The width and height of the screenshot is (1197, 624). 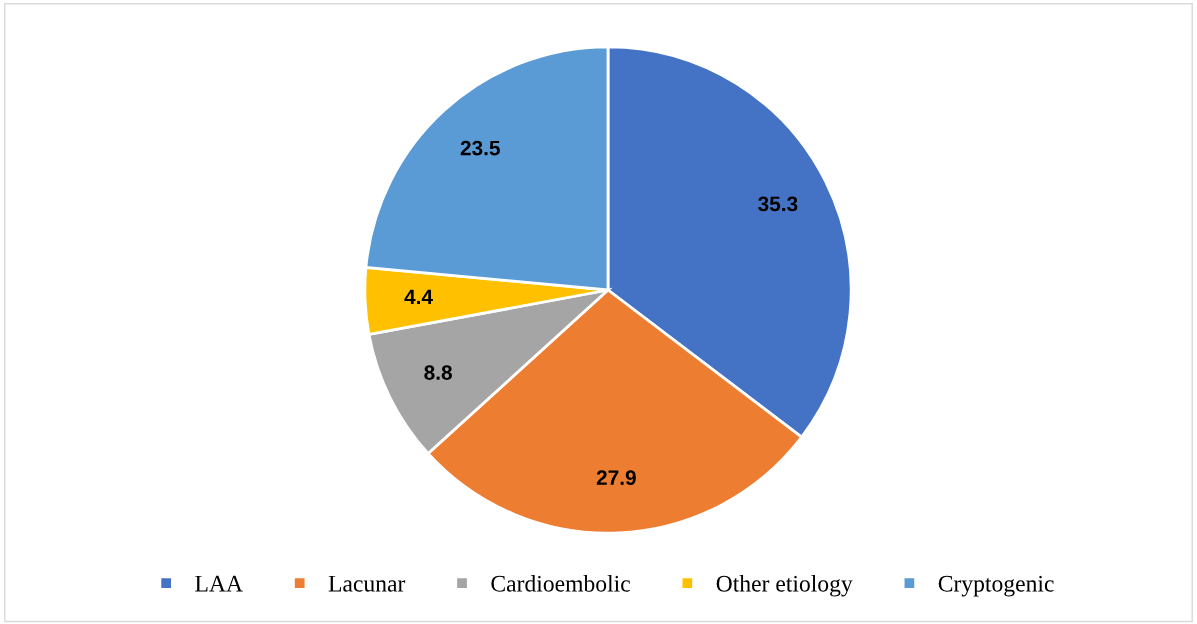 What do you see at coordinates (367, 583) in the screenshot?
I see `legend-label: Lacunar` at bounding box center [367, 583].